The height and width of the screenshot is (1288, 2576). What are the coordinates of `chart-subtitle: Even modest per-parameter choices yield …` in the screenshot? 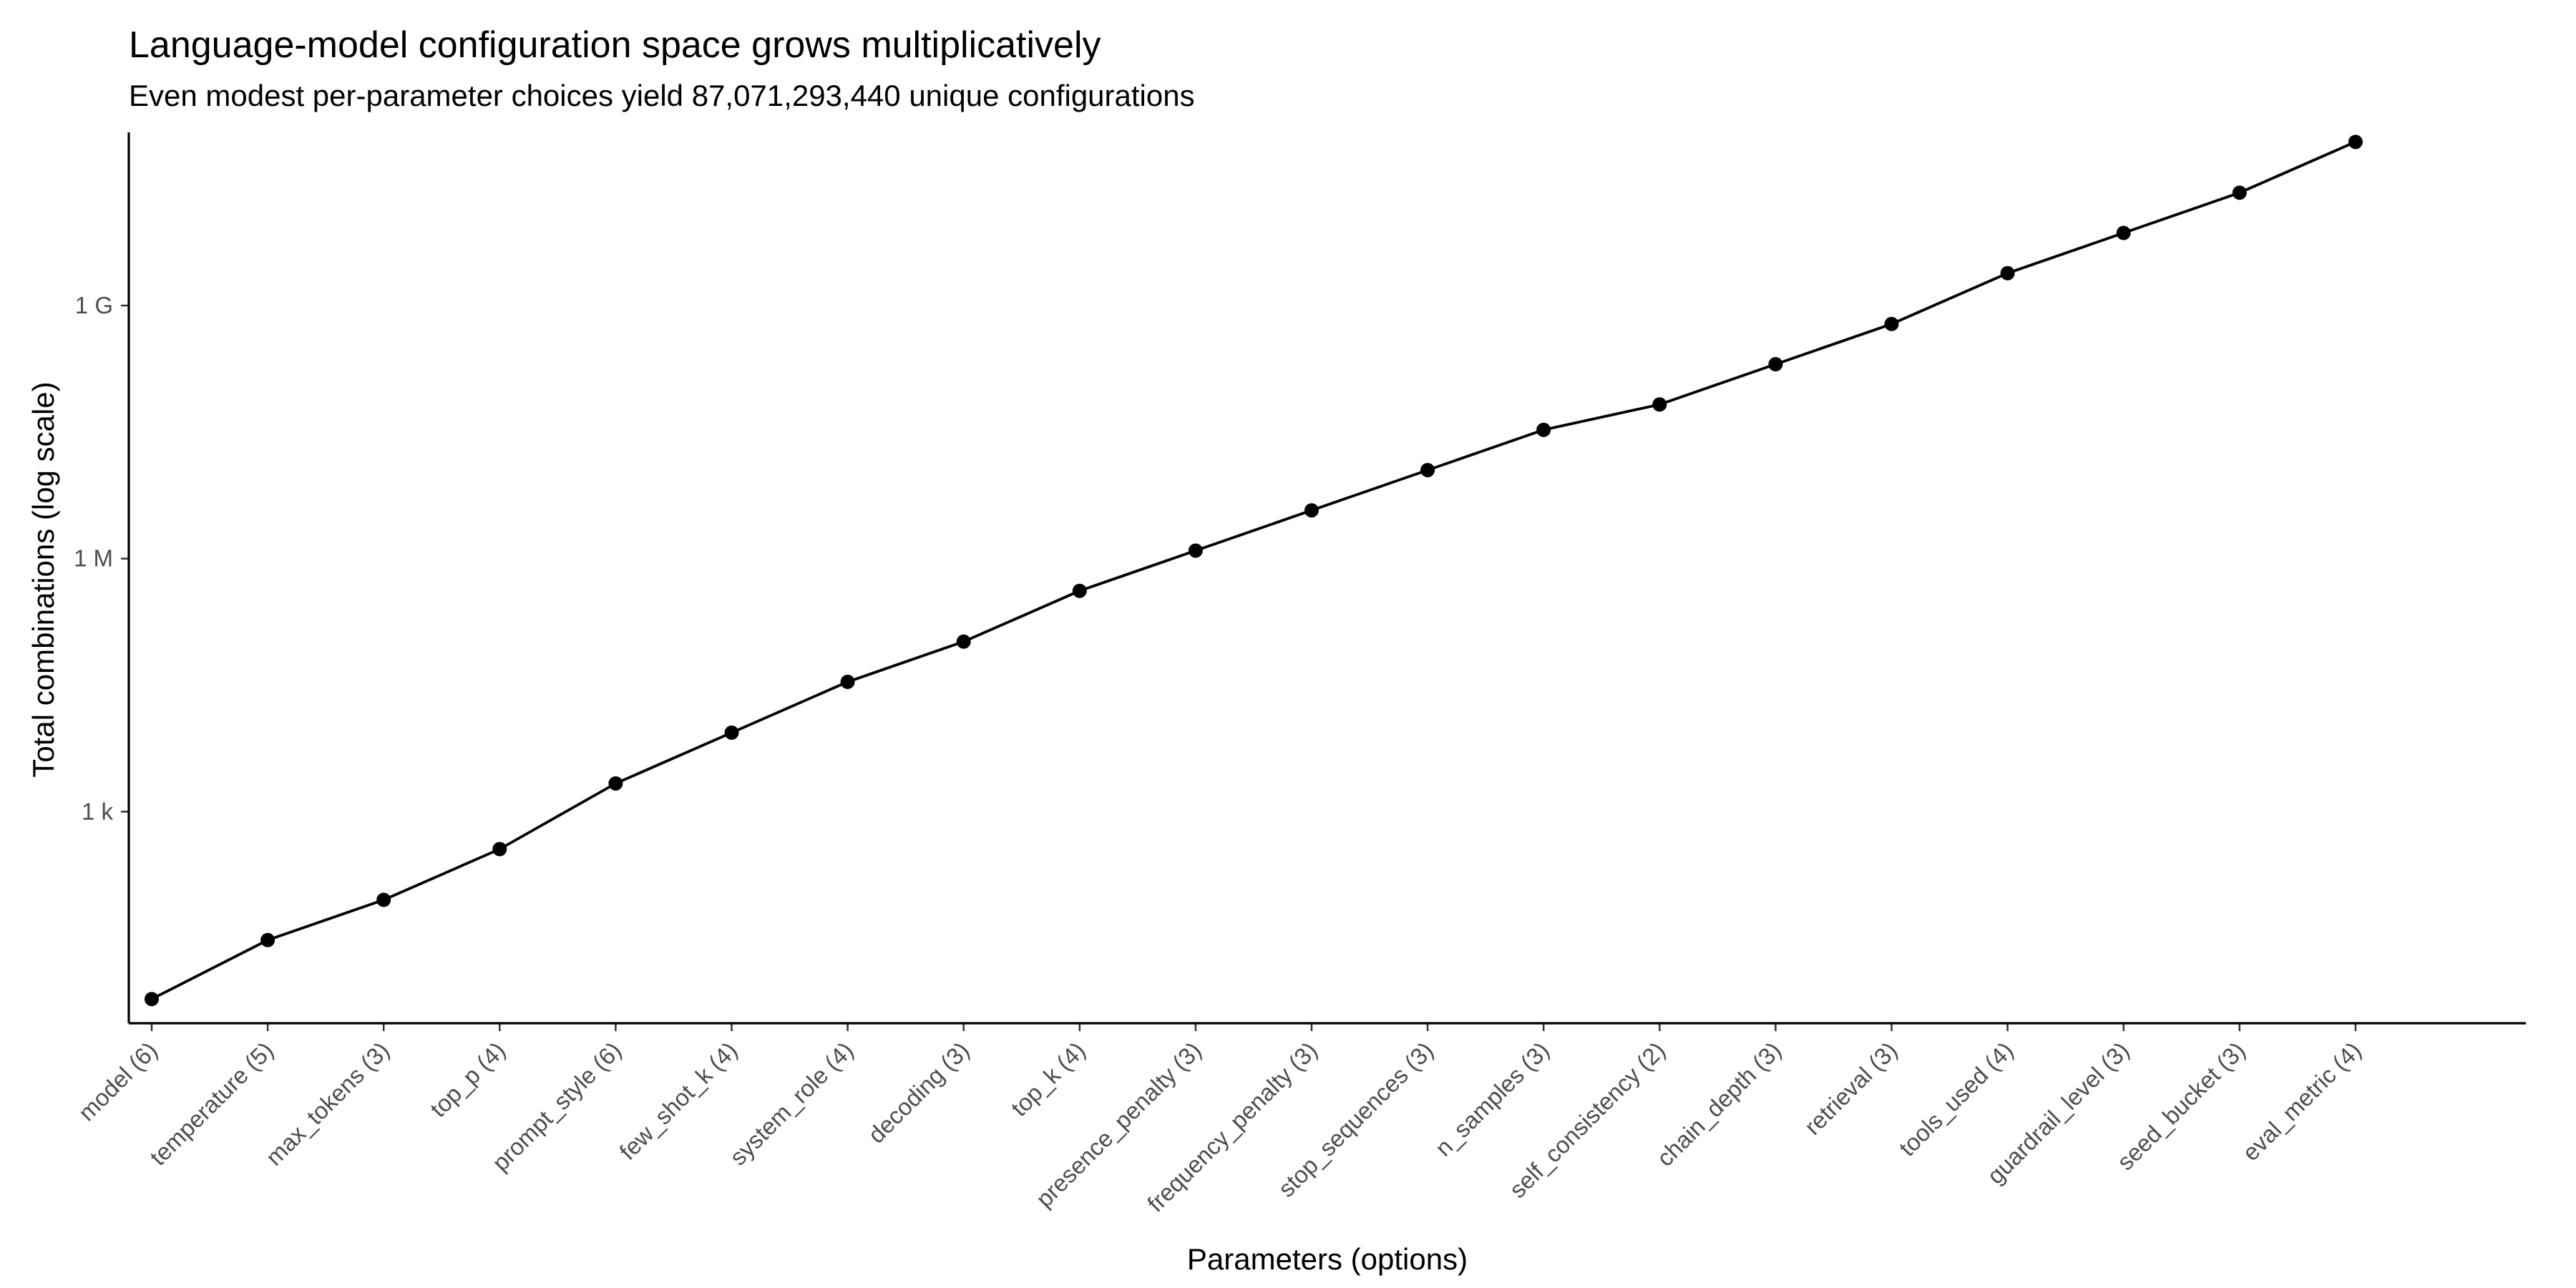 It's located at (662, 95).